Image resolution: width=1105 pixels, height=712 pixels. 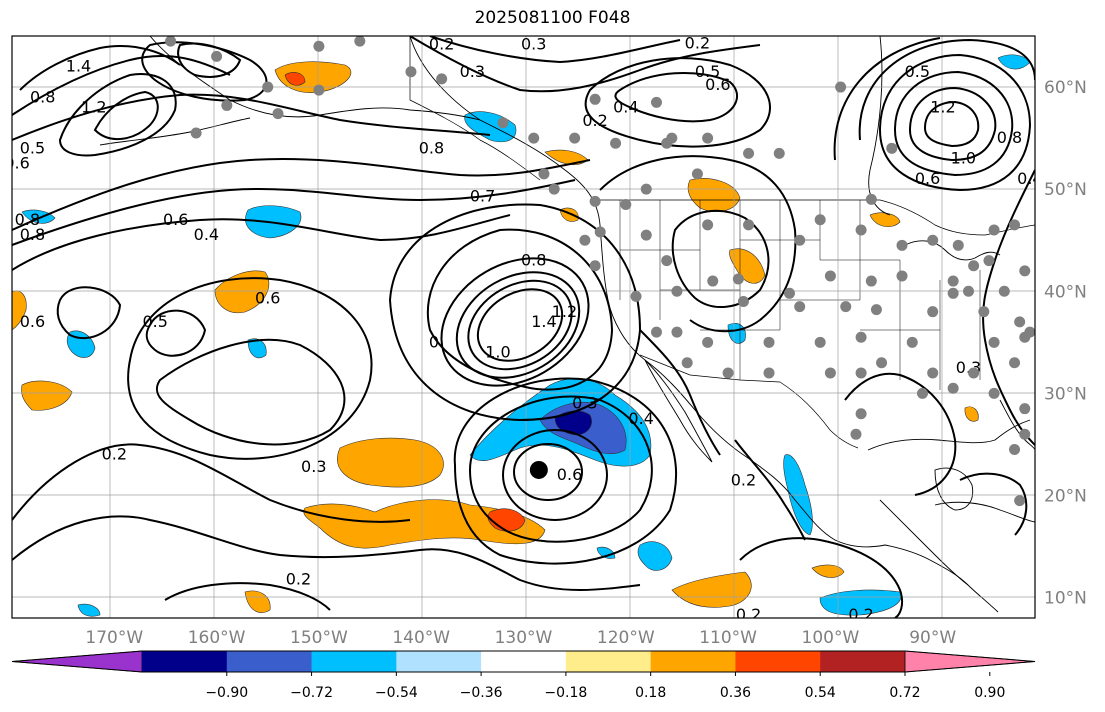 I want to click on contour-label: 0., so click(x=436, y=341).